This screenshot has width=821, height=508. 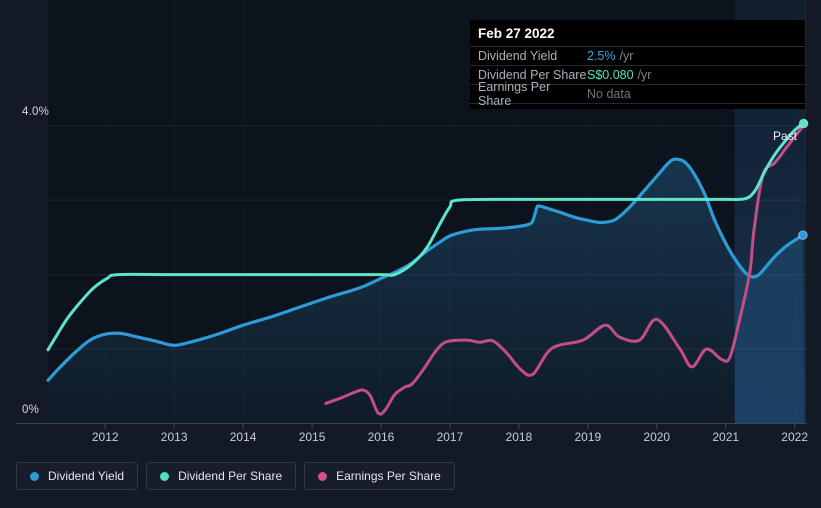 What do you see at coordinates (36, 112) in the screenshot?
I see `y-axis-label-top: 4.0%` at bounding box center [36, 112].